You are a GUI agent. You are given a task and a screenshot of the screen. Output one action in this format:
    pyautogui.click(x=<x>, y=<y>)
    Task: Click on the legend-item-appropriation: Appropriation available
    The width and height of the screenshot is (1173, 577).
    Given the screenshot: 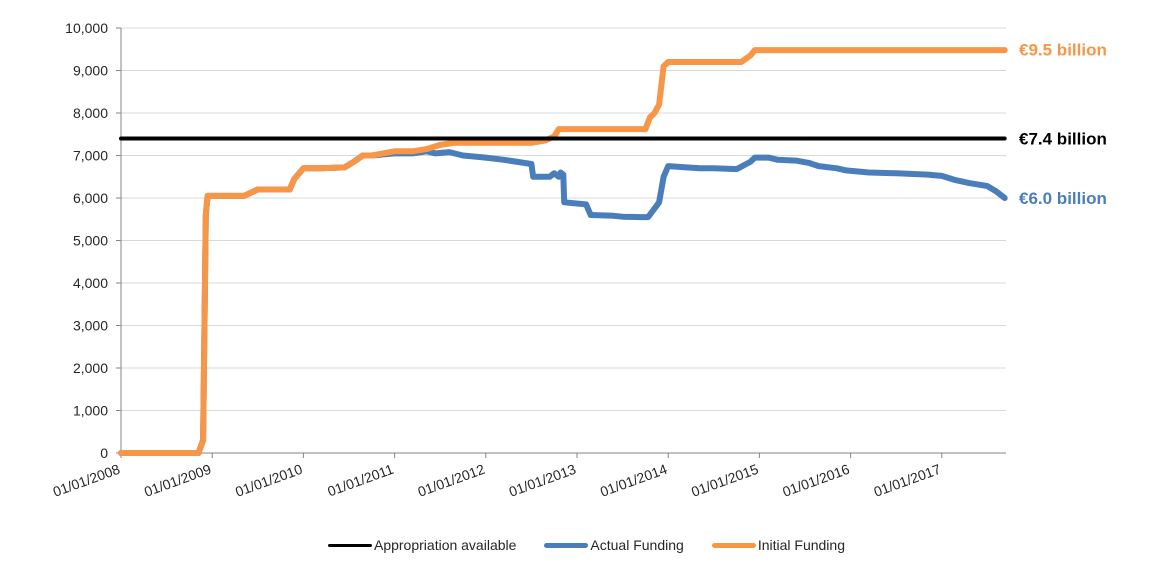 What is the action you would take?
    pyautogui.click(x=422, y=545)
    